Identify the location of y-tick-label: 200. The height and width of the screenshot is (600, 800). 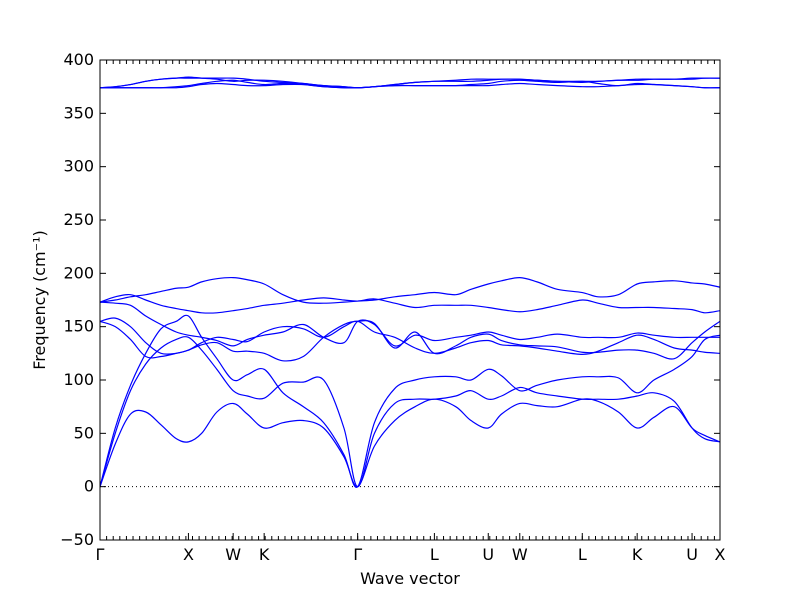
(78, 272).